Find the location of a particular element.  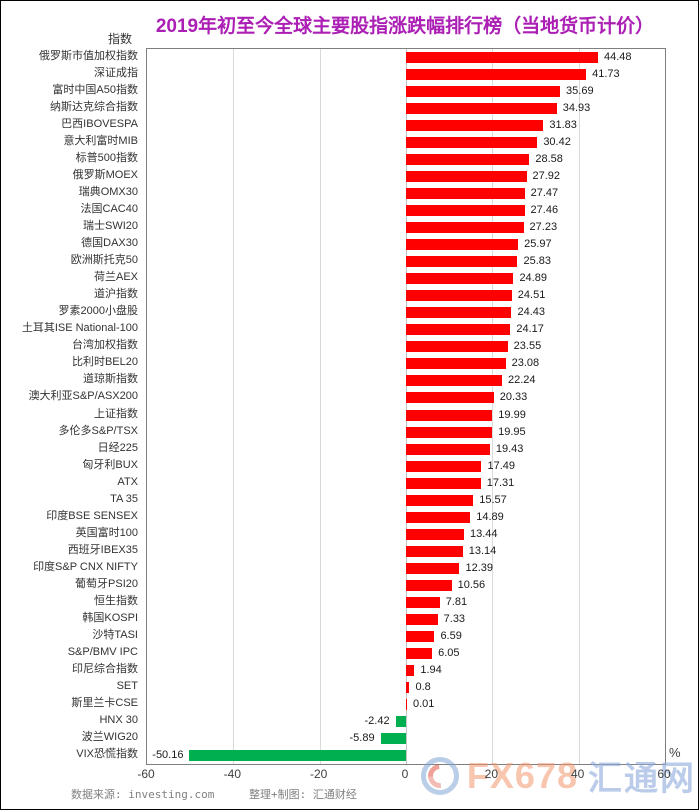

x-tick-label--20: -20 is located at coordinates (318, 774).